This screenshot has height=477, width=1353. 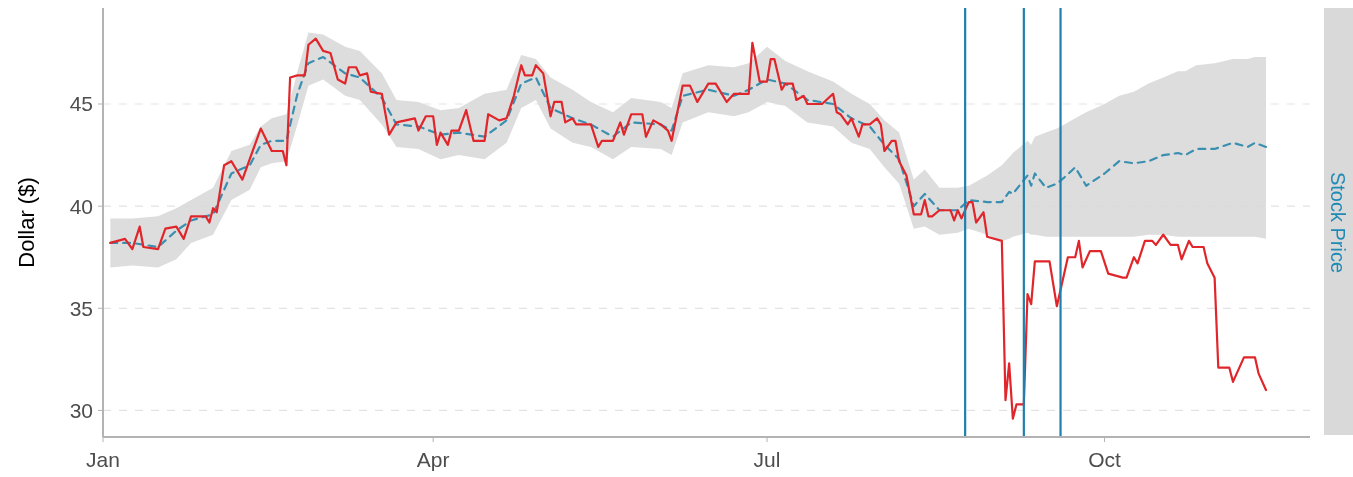 I want to click on y-axis-title: Dollar ($), so click(x=26, y=222).